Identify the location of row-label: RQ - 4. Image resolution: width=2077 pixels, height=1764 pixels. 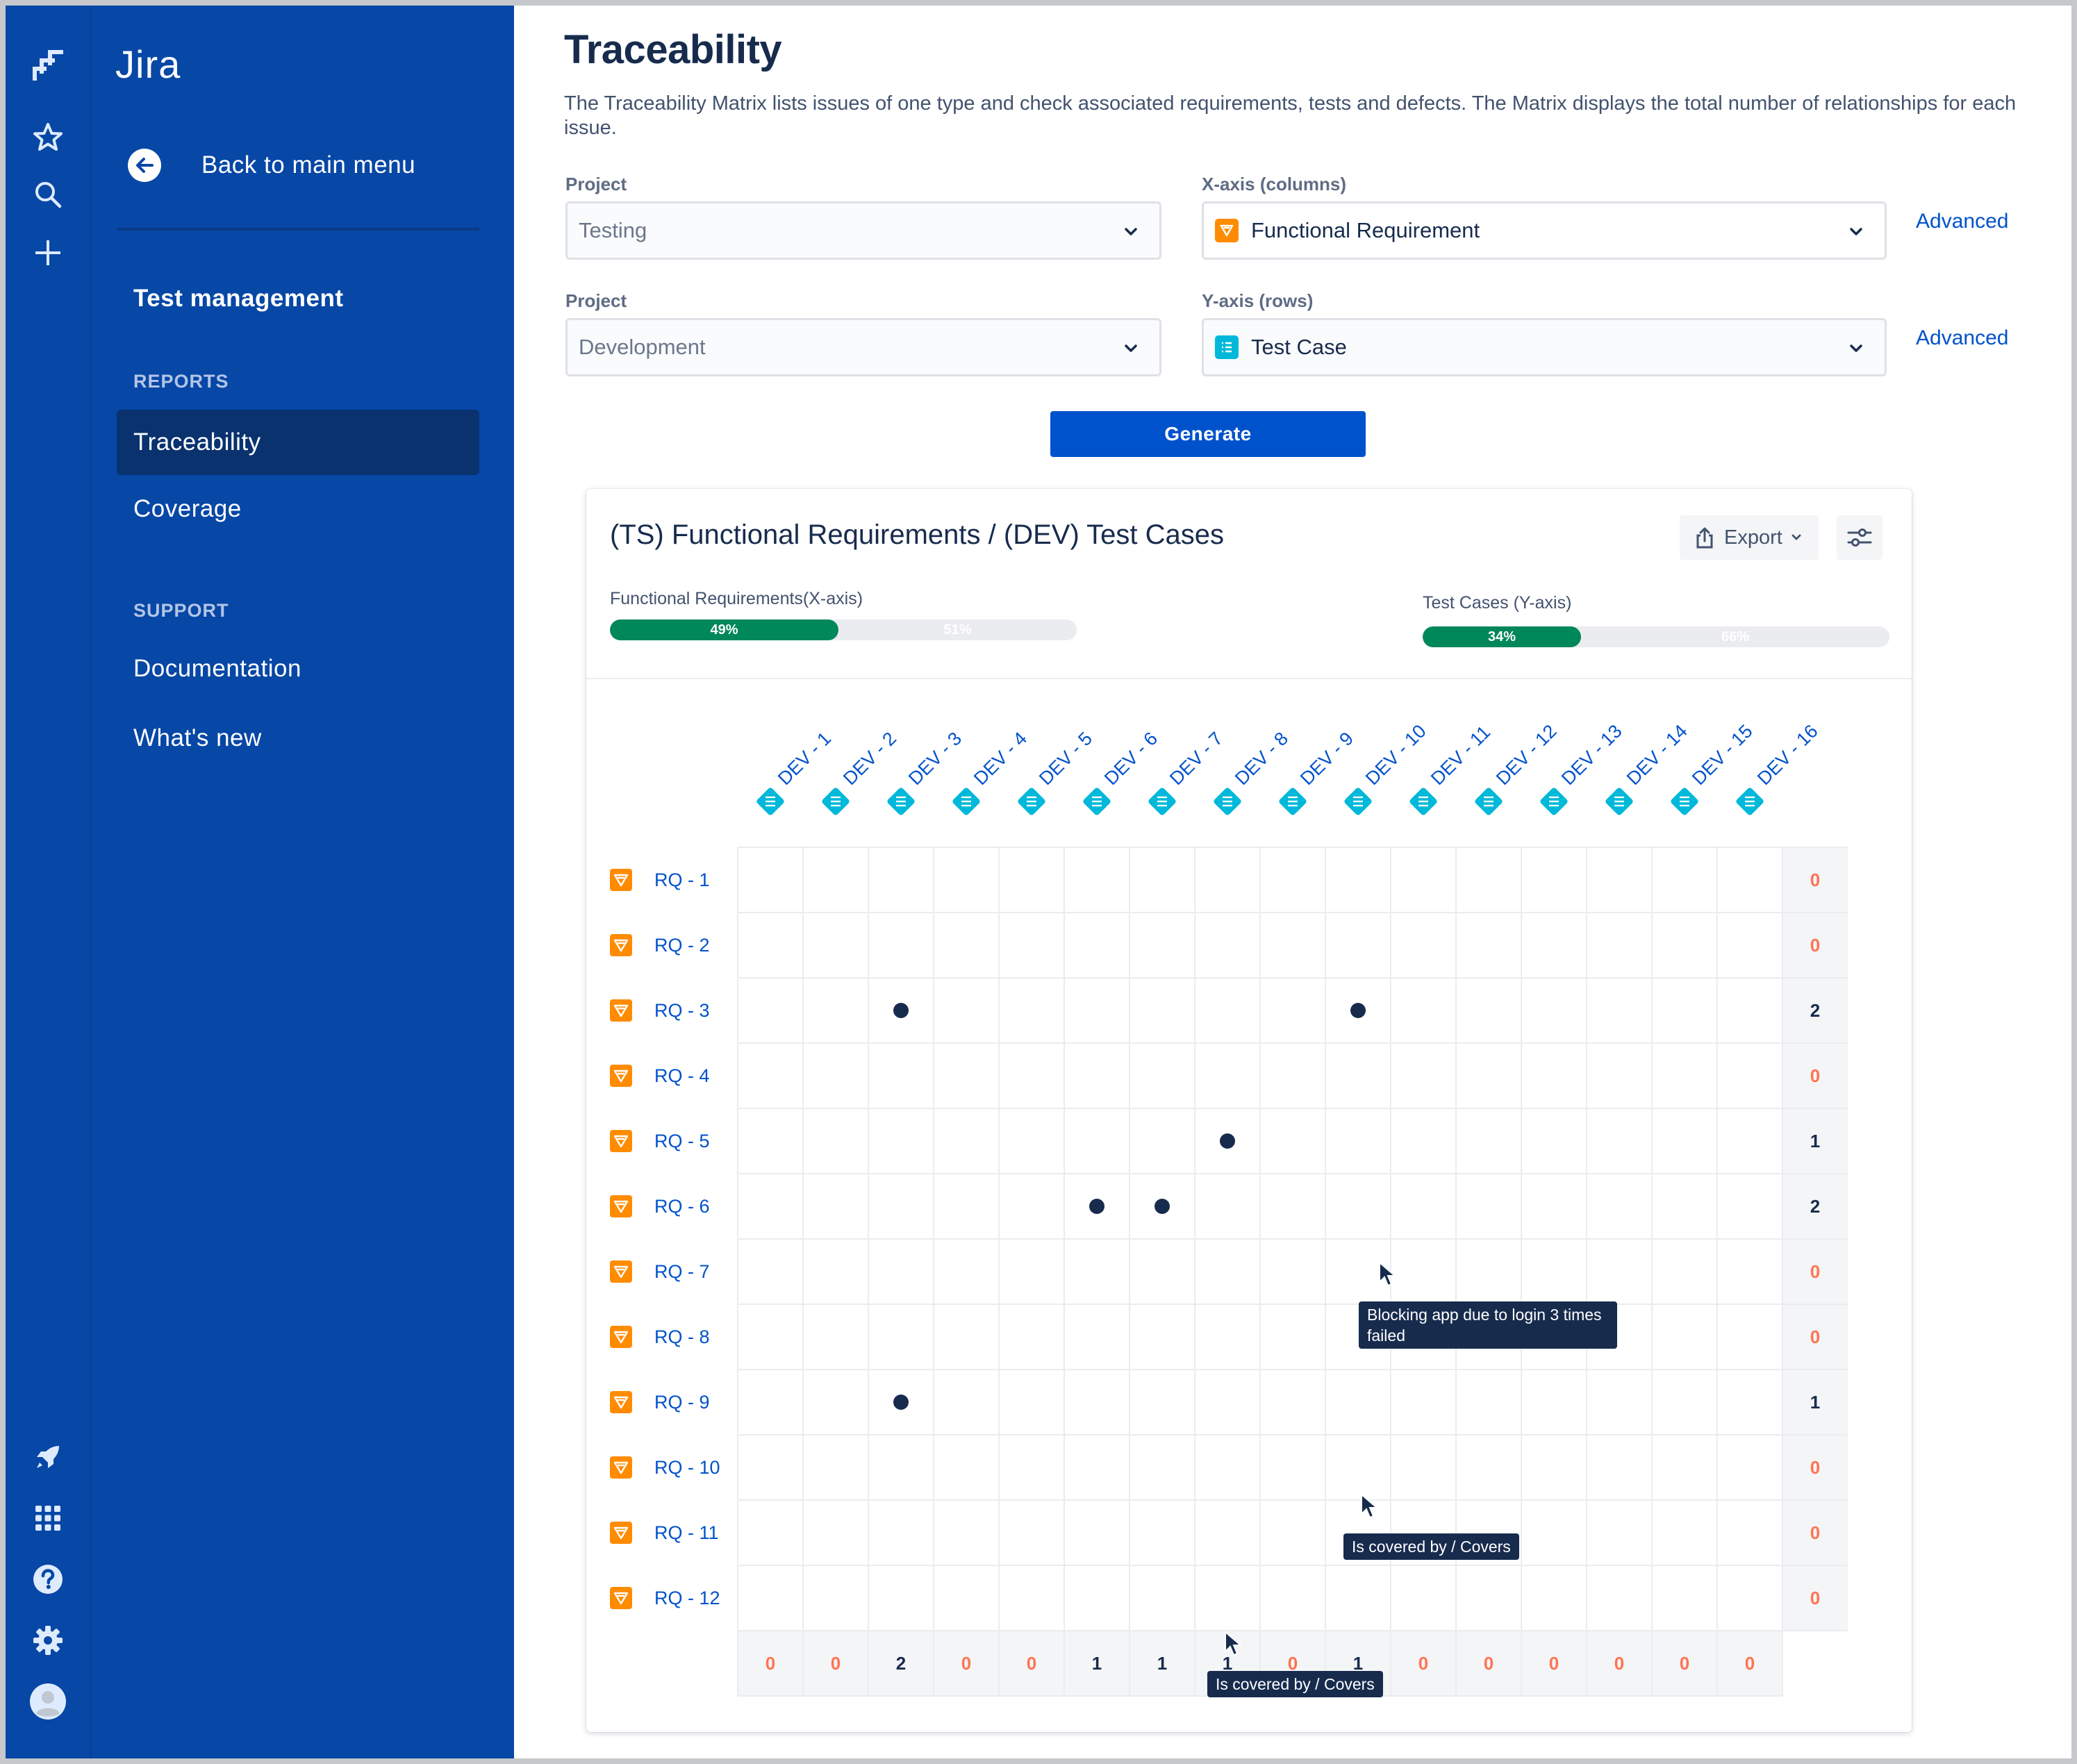
(682, 1075).